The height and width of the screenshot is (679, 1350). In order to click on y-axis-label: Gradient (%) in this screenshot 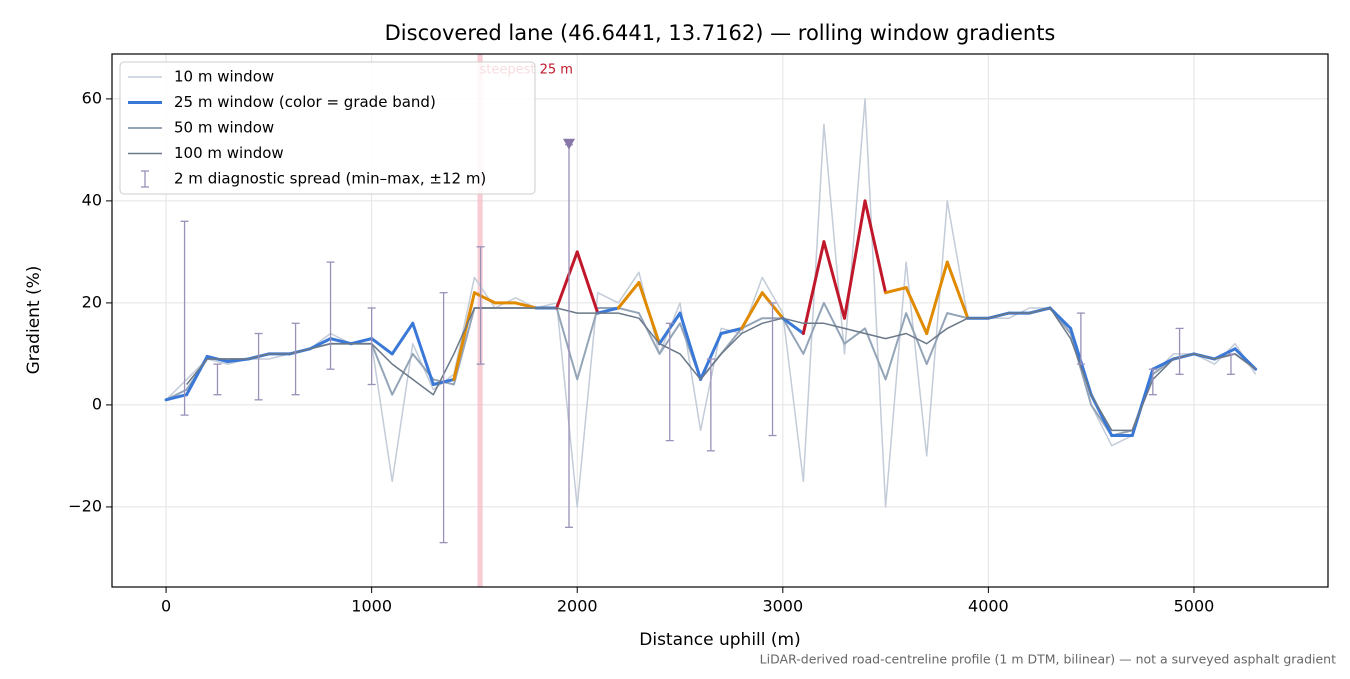, I will do `click(34, 320)`.